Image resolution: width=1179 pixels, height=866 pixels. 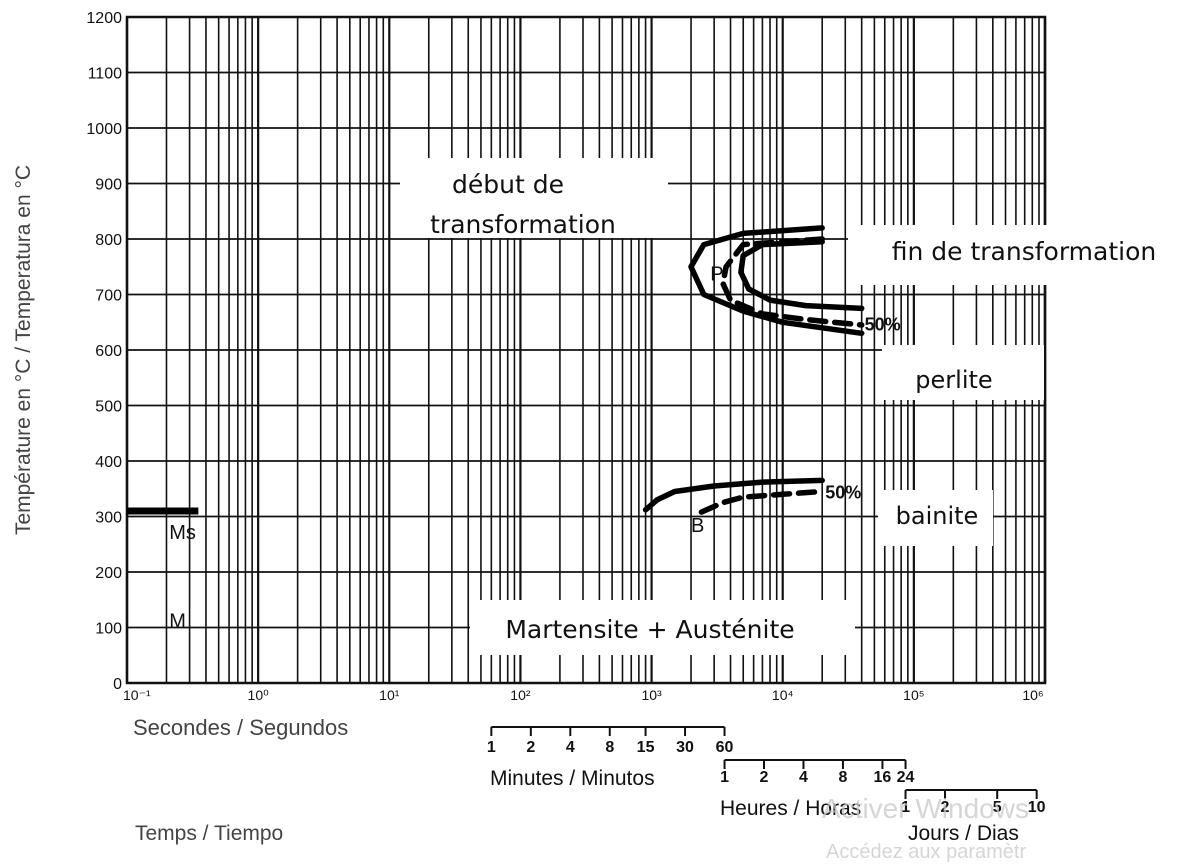 What do you see at coordinates (117, 684) in the screenshot?
I see `y-tick-label: 0` at bounding box center [117, 684].